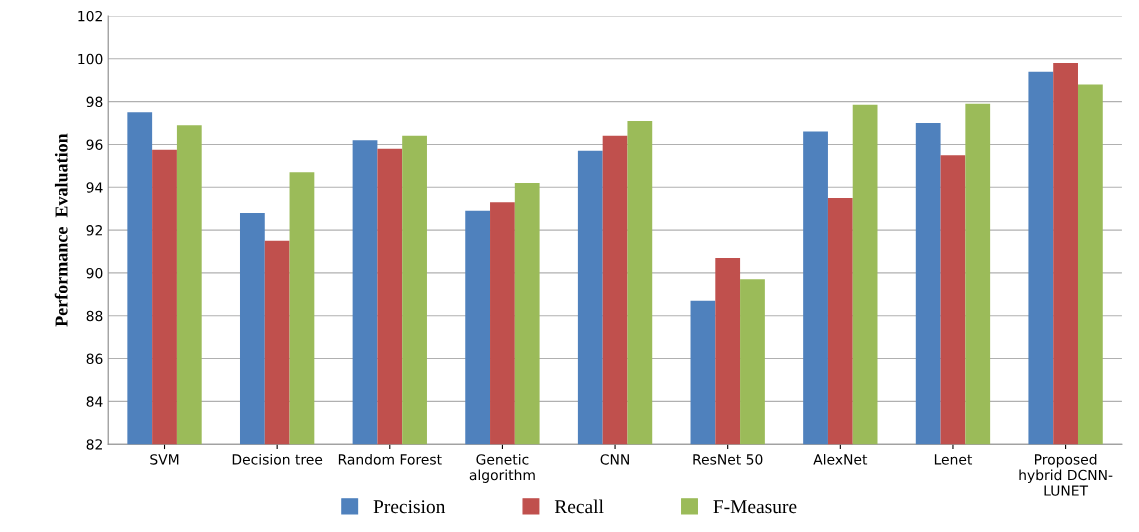  I want to click on y-axis-title: Performance Evaluation, so click(61, 230).